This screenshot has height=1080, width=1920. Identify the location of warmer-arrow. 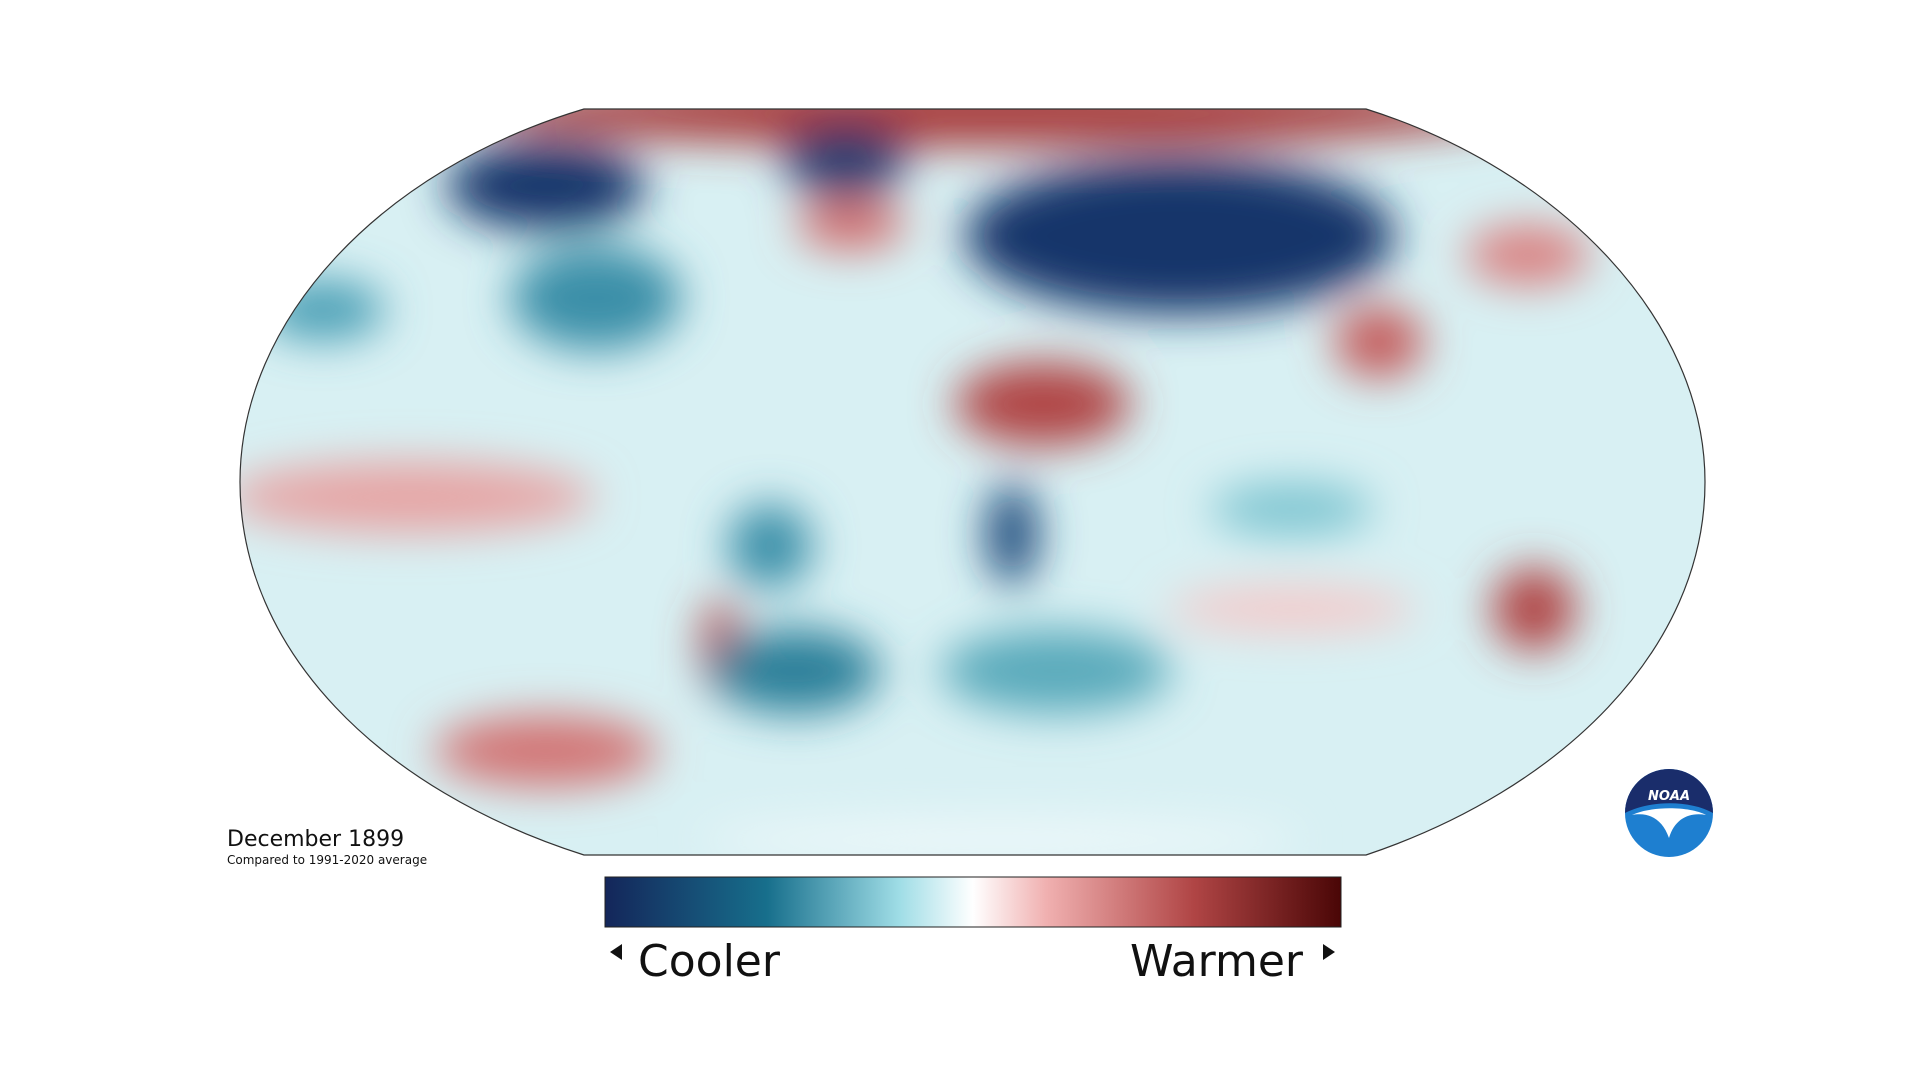
(1329, 952).